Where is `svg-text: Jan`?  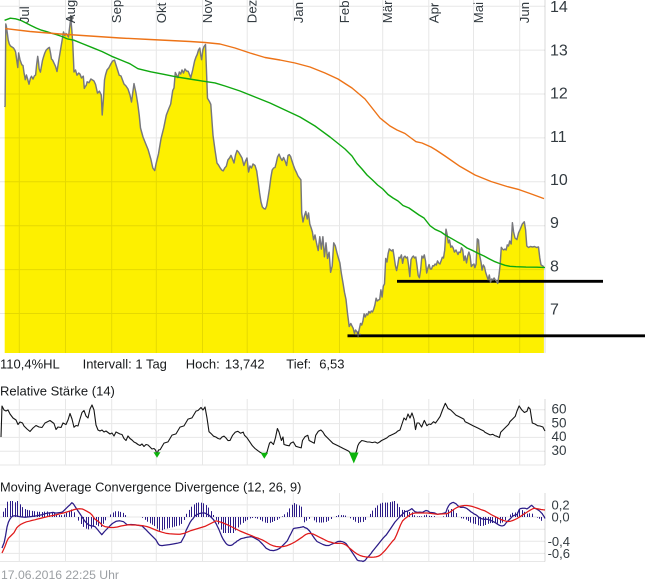
svg-text: Jan is located at coordinates (298, 12).